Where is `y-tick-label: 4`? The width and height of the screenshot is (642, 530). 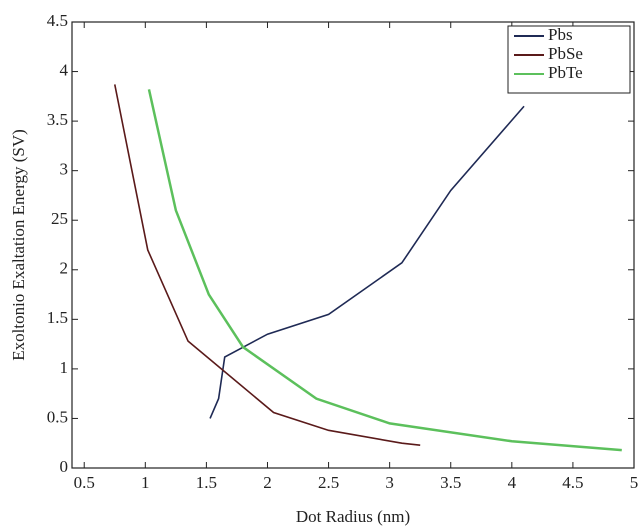
y-tick-label: 4 is located at coordinates (64, 69).